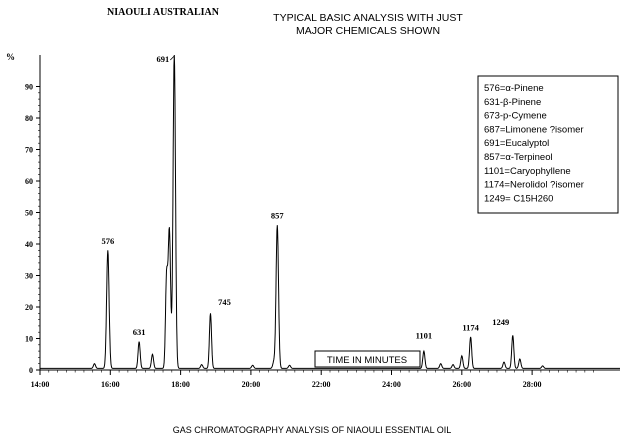  What do you see at coordinates (31, 370) in the screenshot?
I see `y-tick-label: 0` at bounding box center [31, 370].